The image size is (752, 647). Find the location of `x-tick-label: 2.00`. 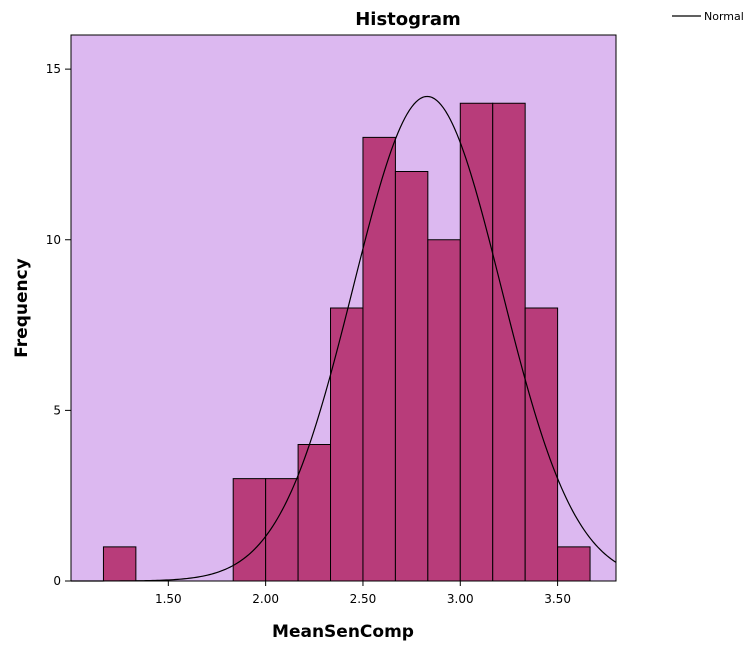

x-tick-label: 2.00 is located at coordinates (265, 599).